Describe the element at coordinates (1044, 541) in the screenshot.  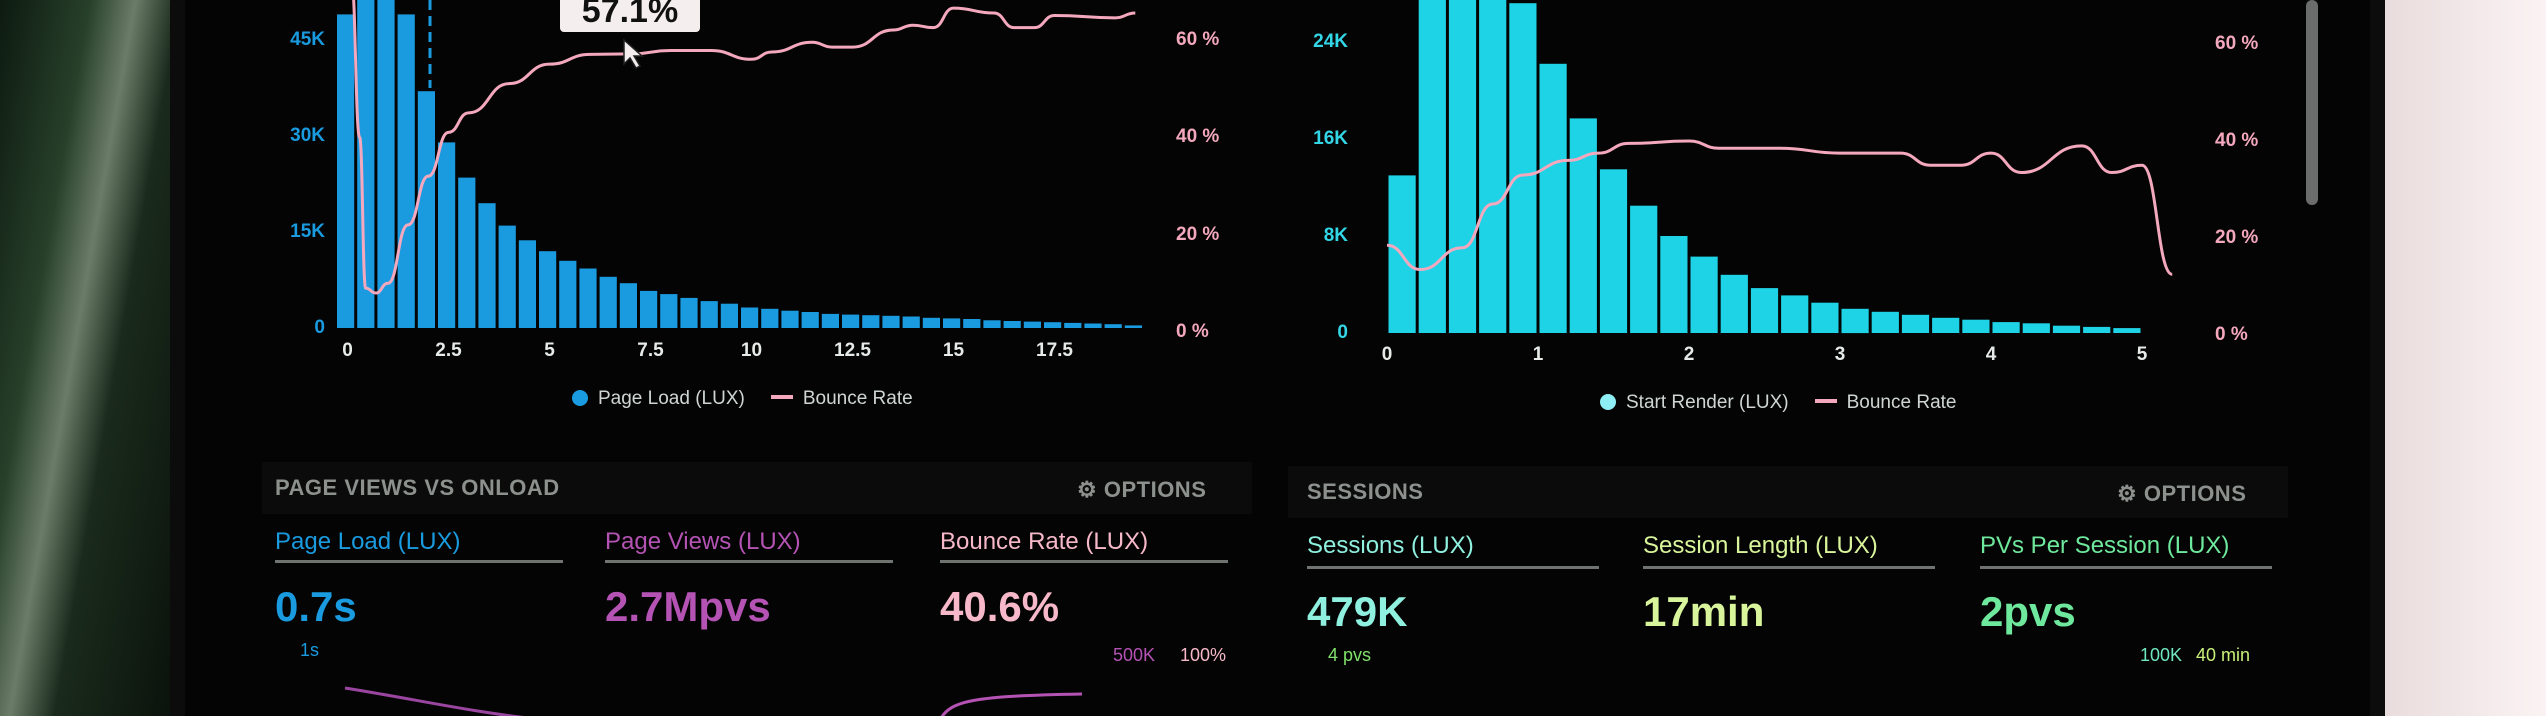
I see `metric-label: Bounce Rate (LUX)` at that location.